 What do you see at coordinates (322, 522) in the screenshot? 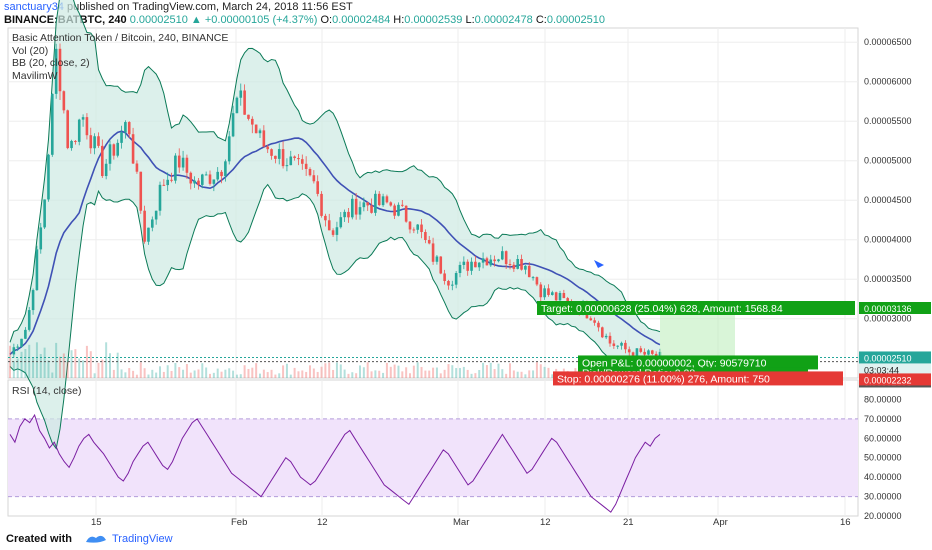
I see `x-tick-label: 12` at bounding box center [322, 522].